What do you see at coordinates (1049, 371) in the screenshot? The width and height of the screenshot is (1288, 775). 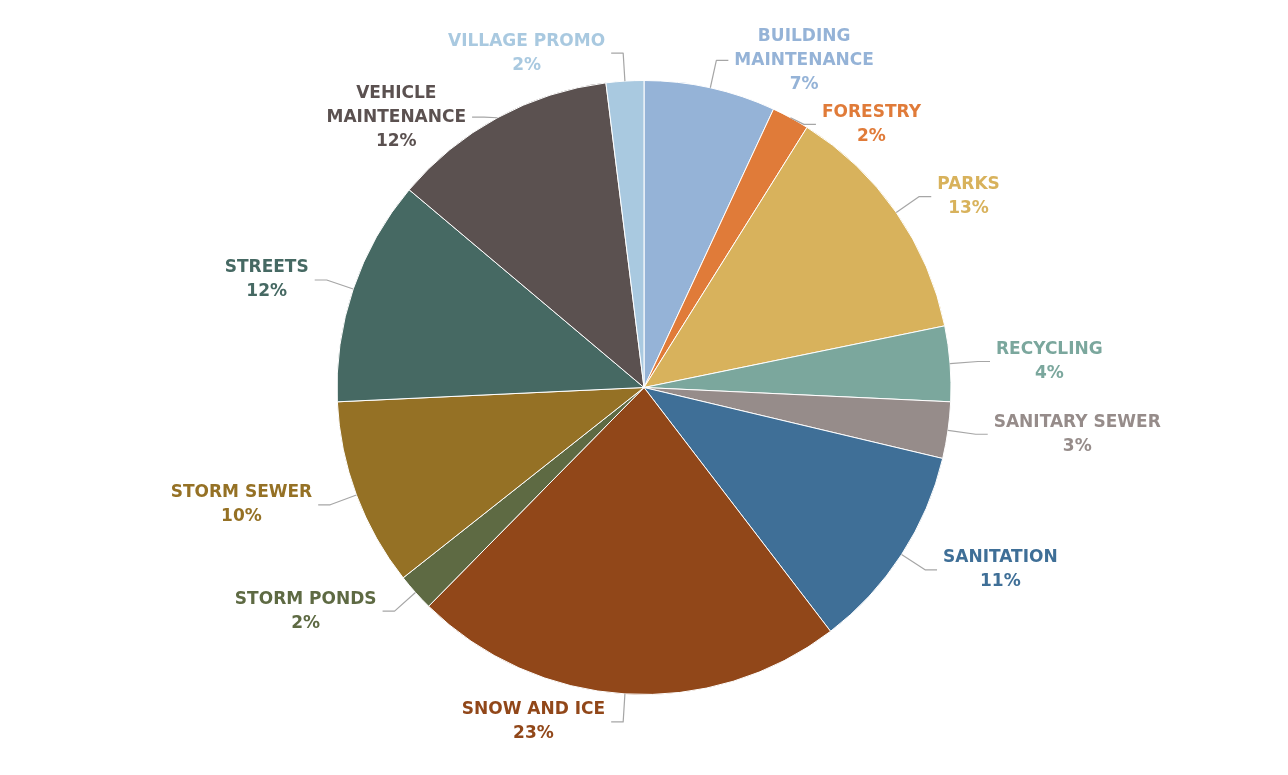 I see `data-label: 4%` at bounding box center [1049, 371].